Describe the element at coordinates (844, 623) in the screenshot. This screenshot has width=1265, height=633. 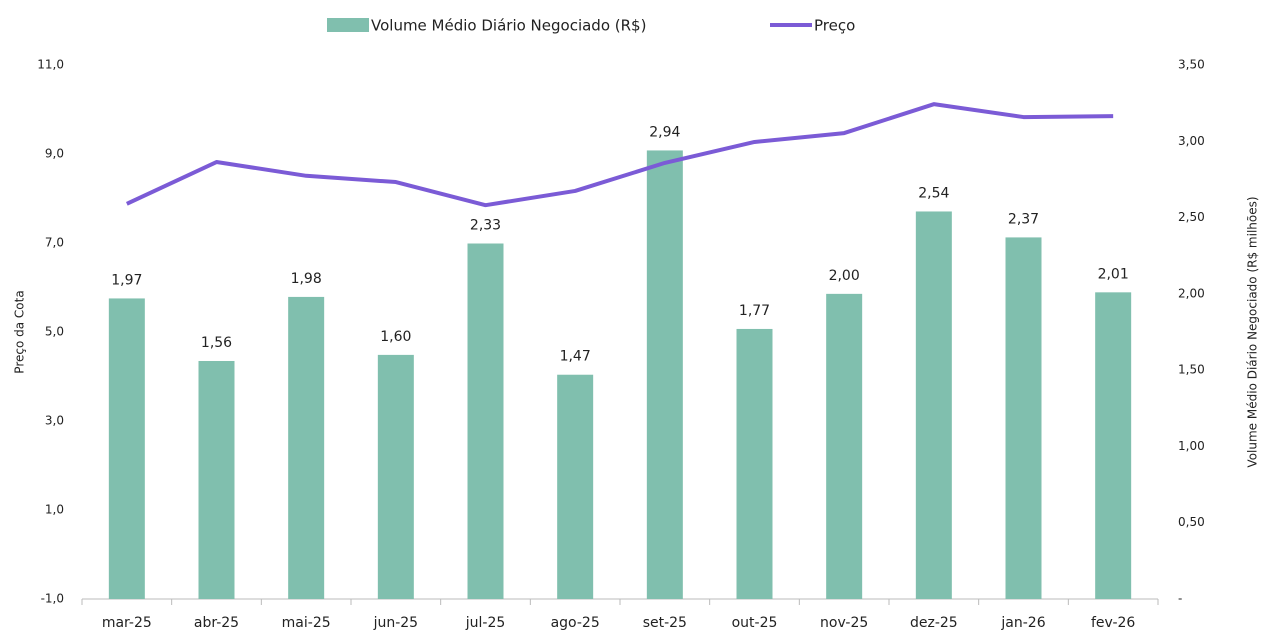
I see `x-tick-label: nov-25` at that location.